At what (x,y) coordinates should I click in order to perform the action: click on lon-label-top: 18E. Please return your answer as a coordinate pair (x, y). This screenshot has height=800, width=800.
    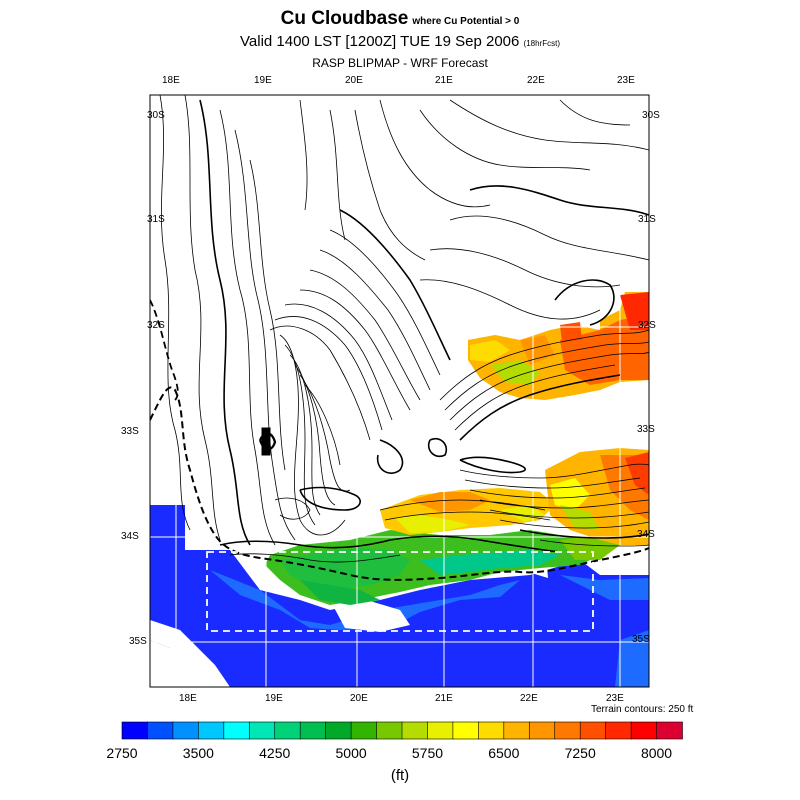
    Looking at the image, I should click on (171, 80).